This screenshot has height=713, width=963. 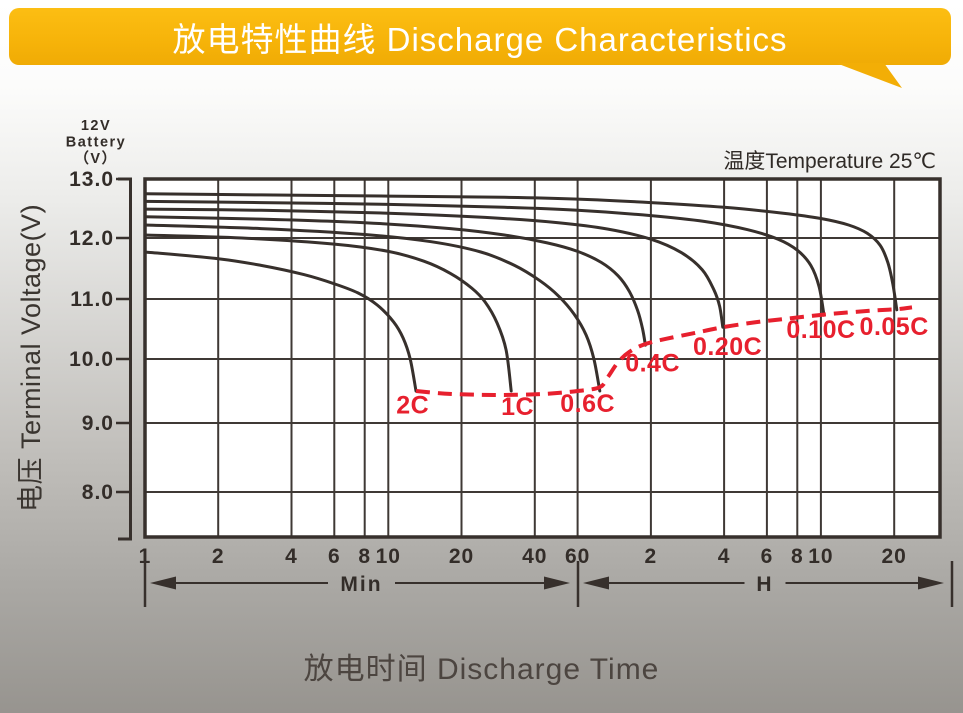 I want to click on battery-note-line: Battery, so click(x=96, y=143).